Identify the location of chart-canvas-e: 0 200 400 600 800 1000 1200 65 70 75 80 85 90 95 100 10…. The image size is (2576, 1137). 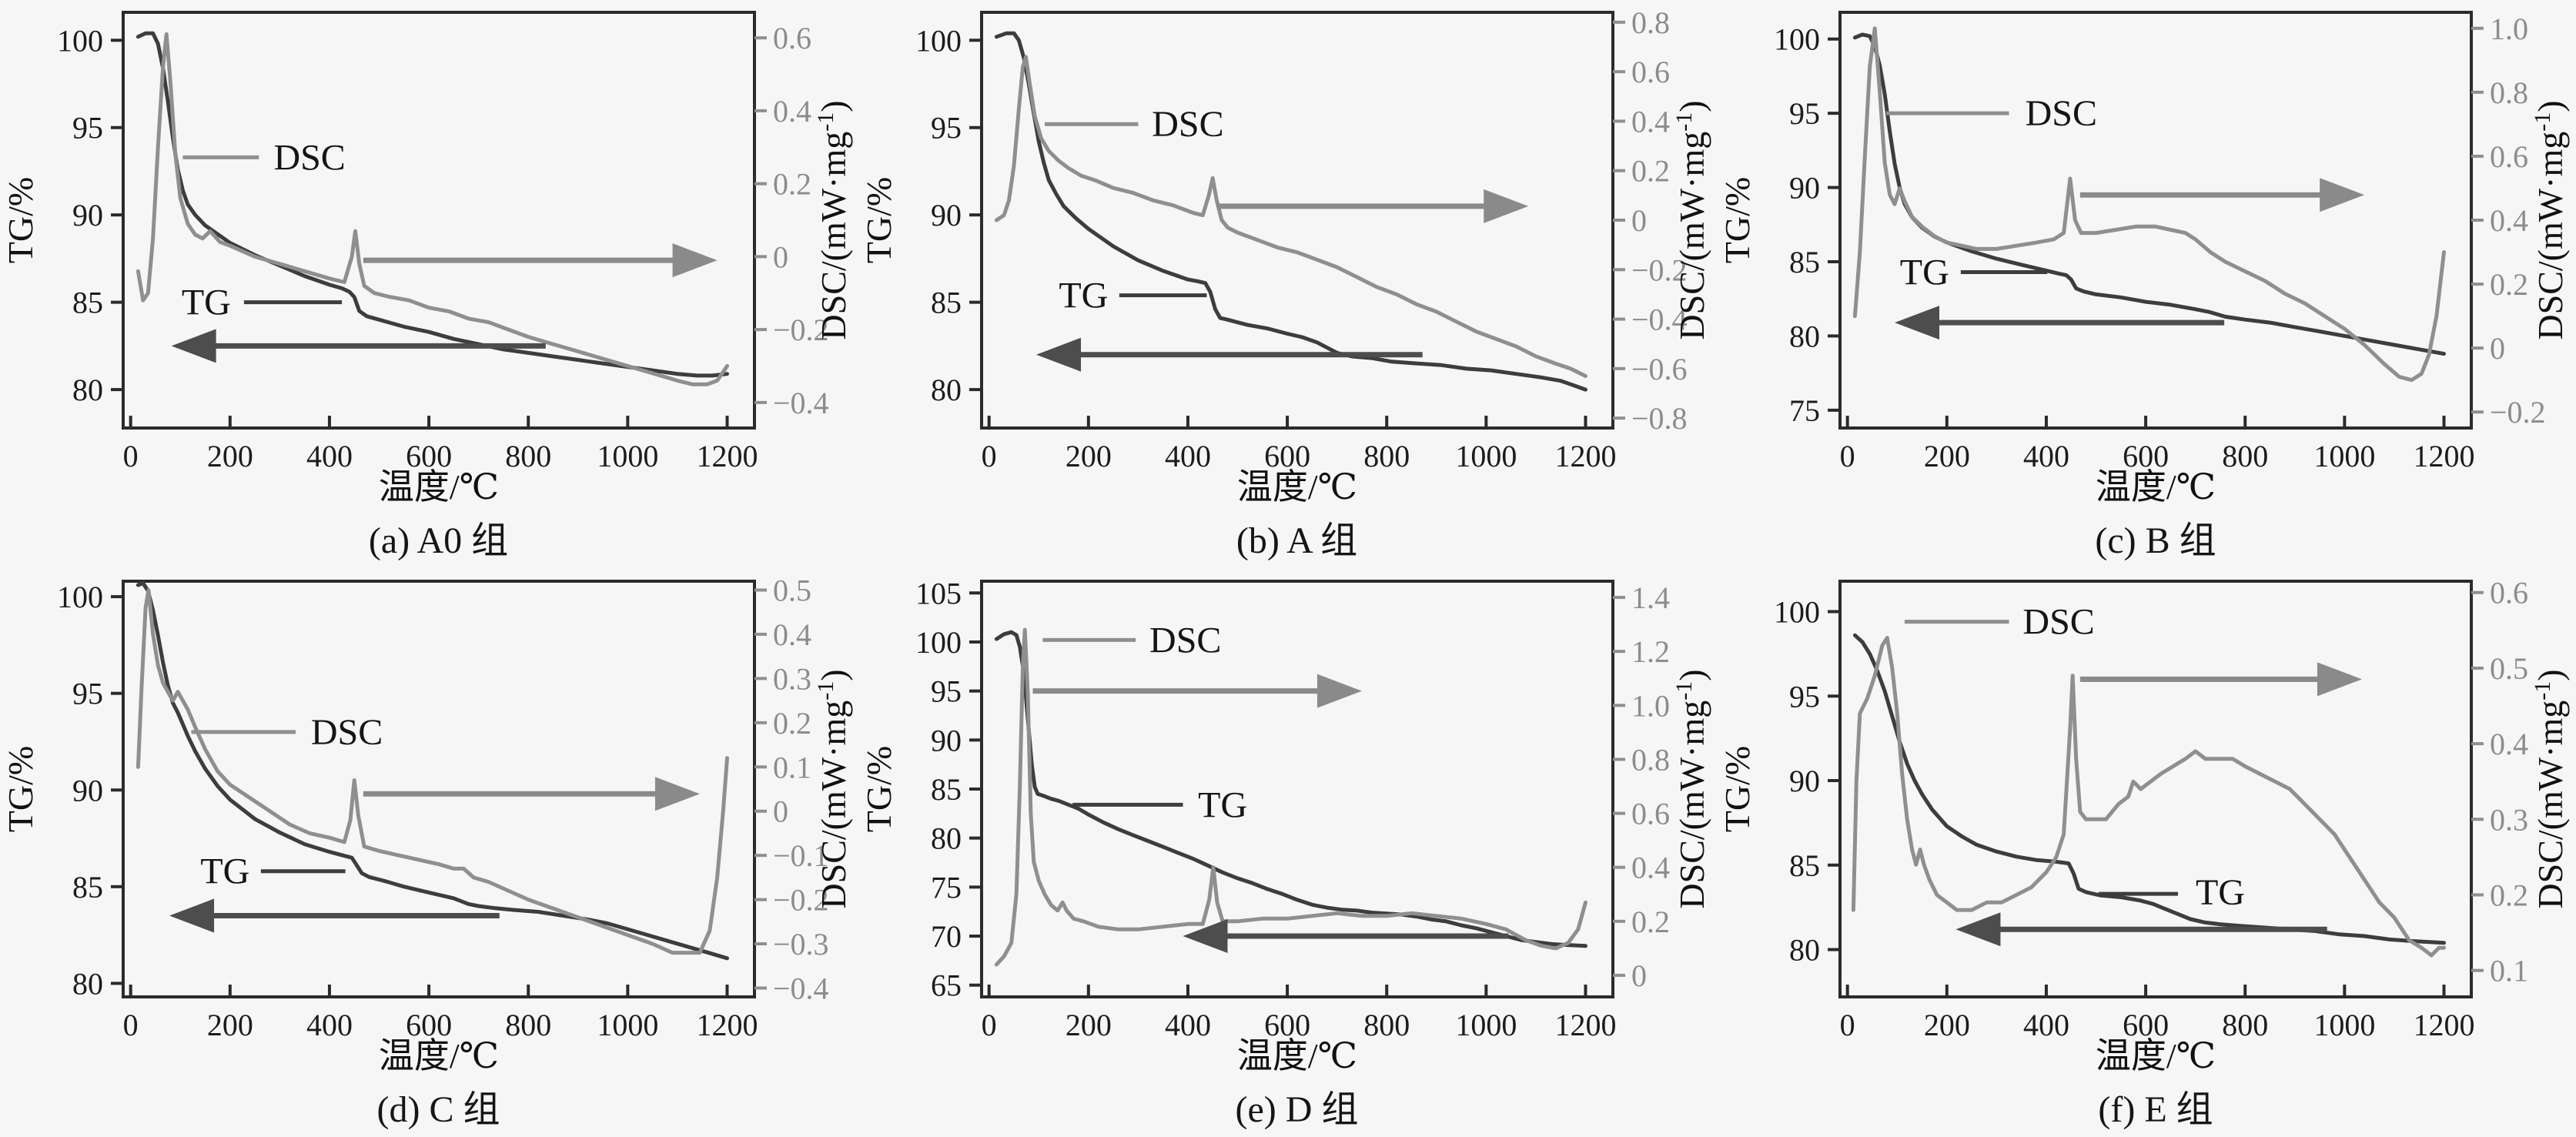
(1285, 825).